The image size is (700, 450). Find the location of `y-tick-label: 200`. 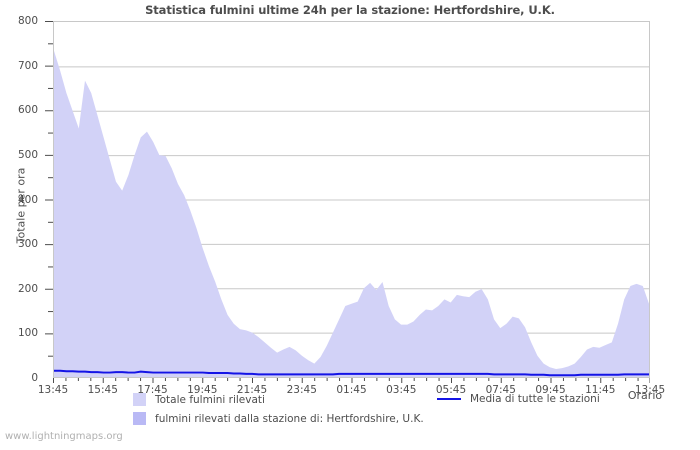

y-tick-label: 200 is located at coordinates (27, 288).